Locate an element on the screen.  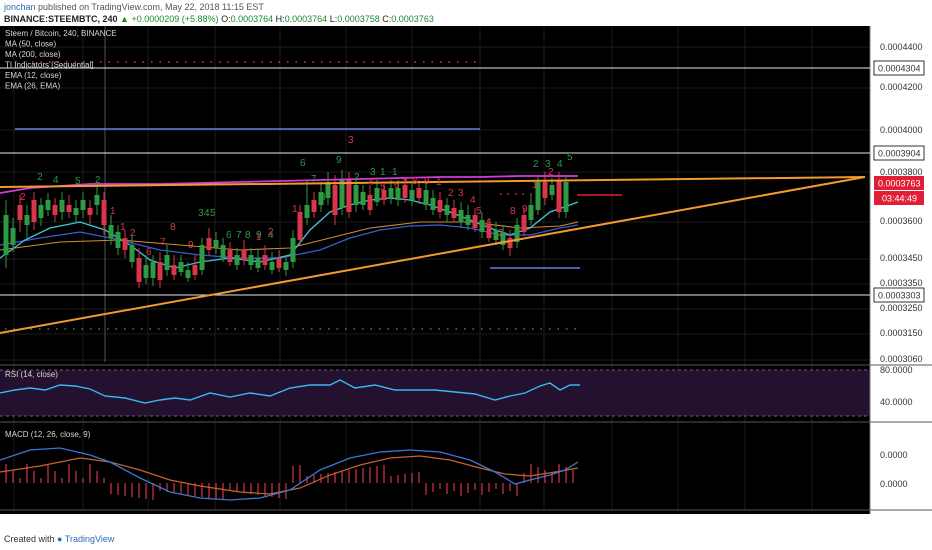
legend-item-3: TI Indicators [Sequential] is located at coordinates (49, 65).